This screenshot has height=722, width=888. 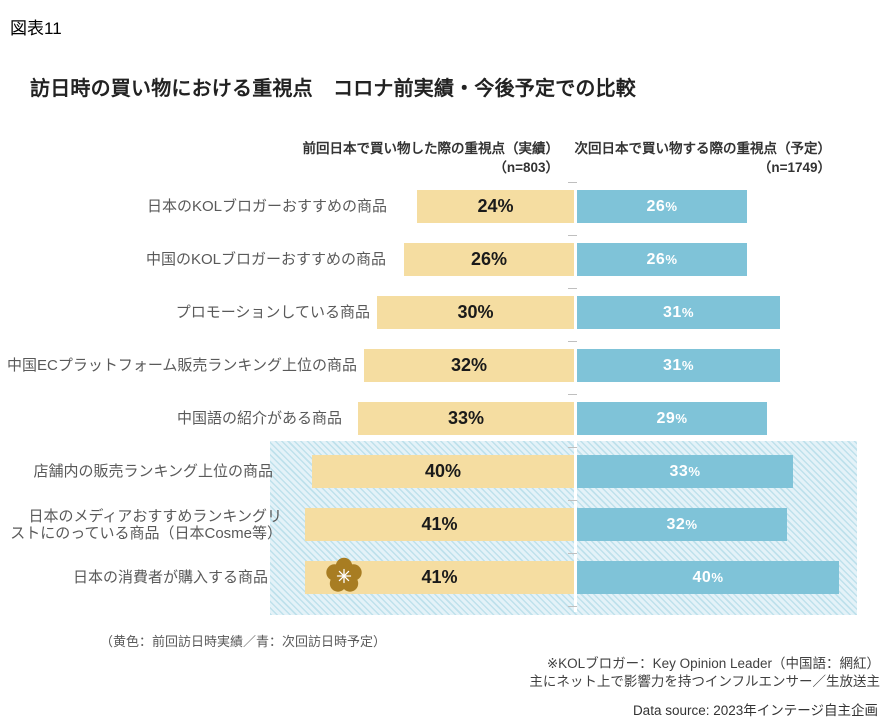 I want to click on bar-actual: 30%, so click(x=475, y=312).